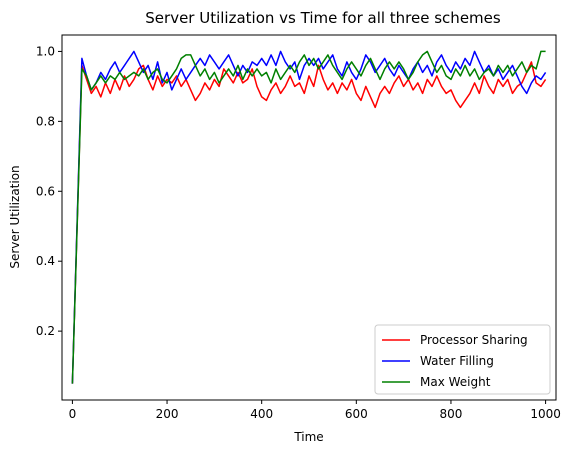  What do you see at coordinates (15, 216) in the screenshot?
I see `y-axis-label: Server Utilization` at bounding box center [15, 216].